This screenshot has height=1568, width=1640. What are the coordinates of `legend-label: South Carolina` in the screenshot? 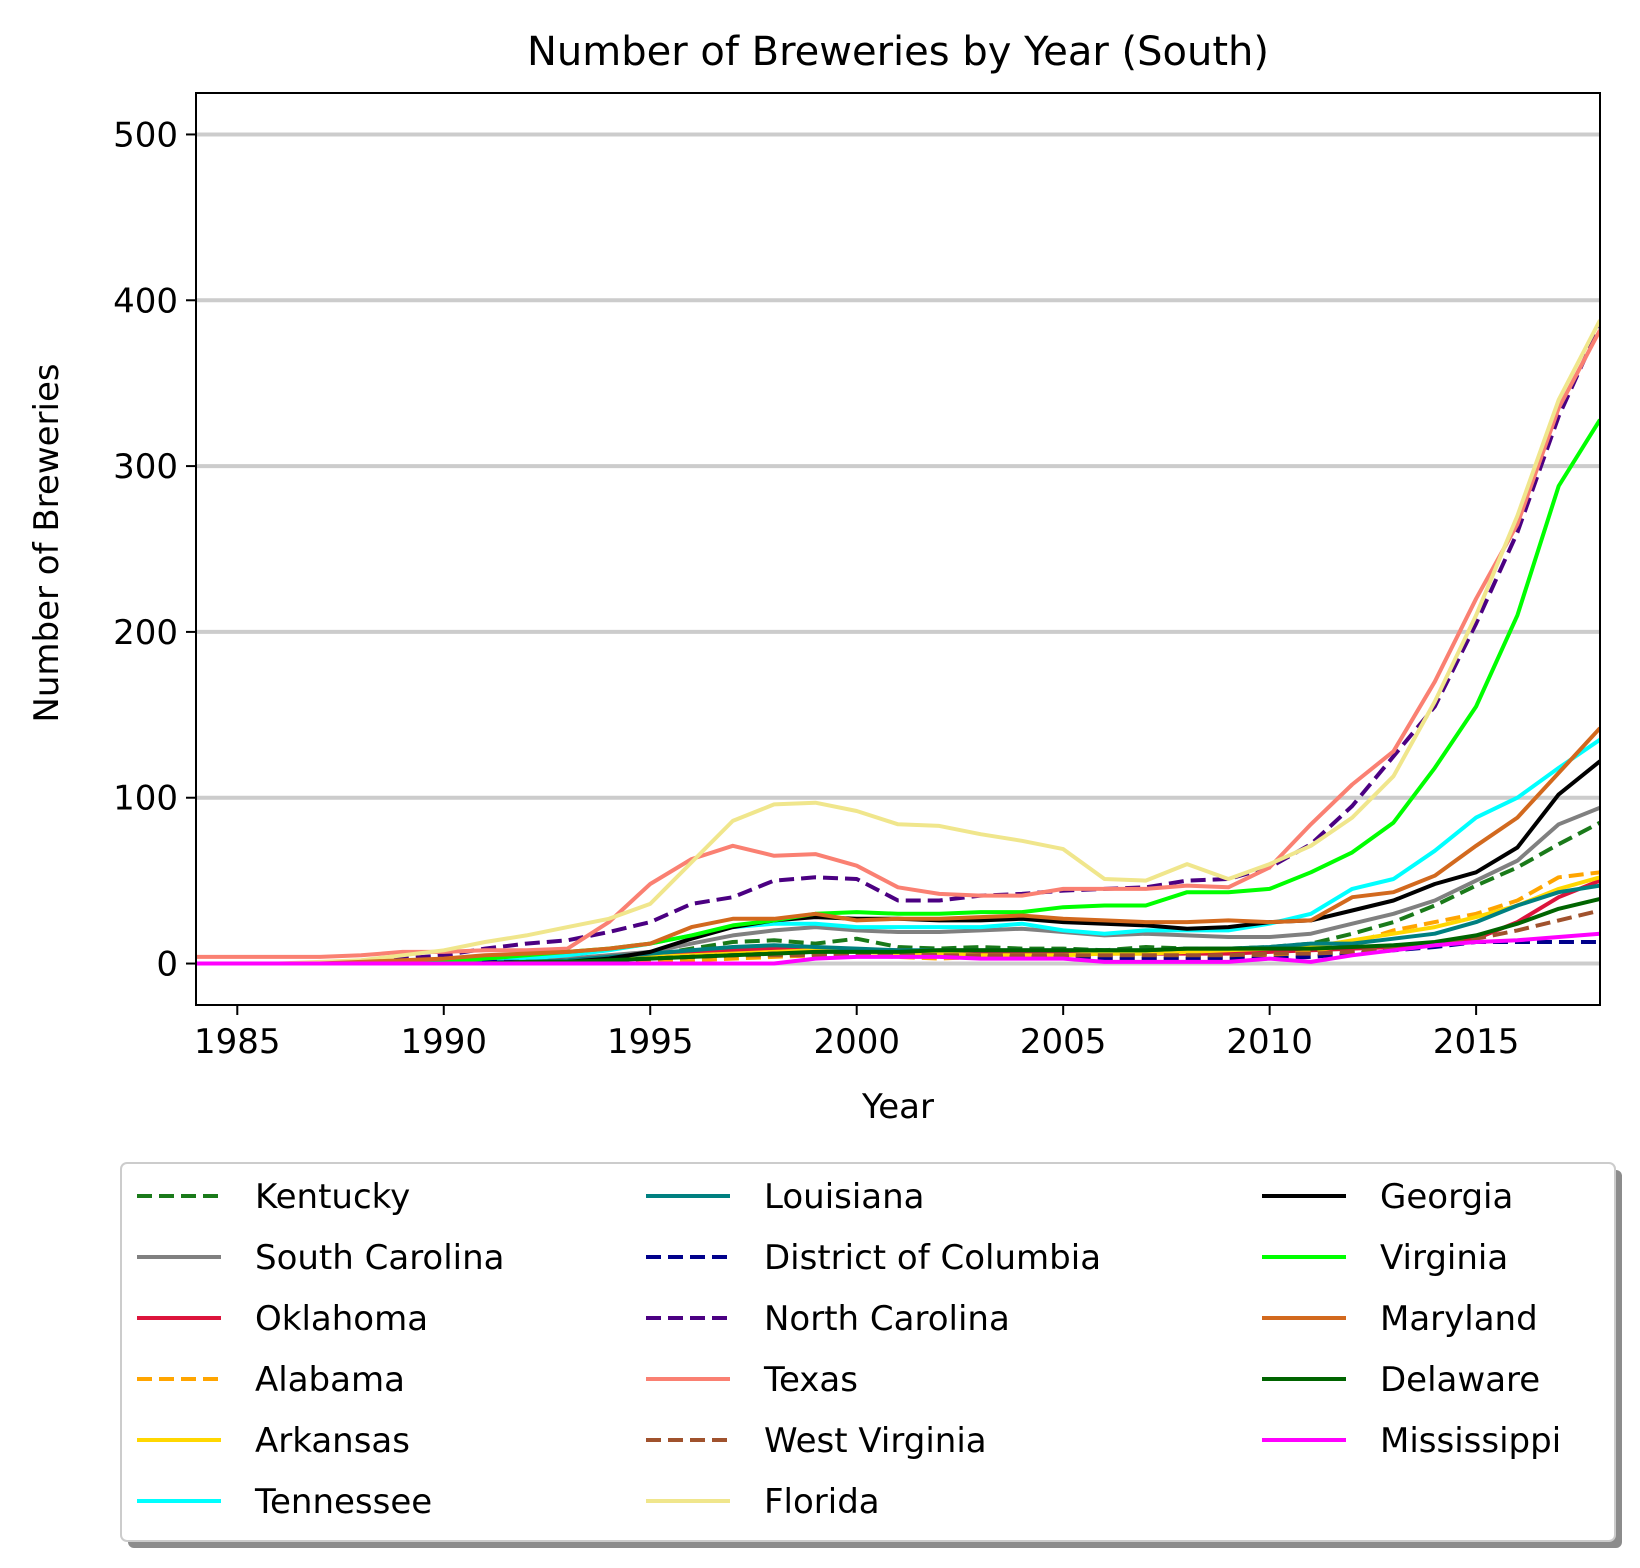 It's located at (380, 1258).